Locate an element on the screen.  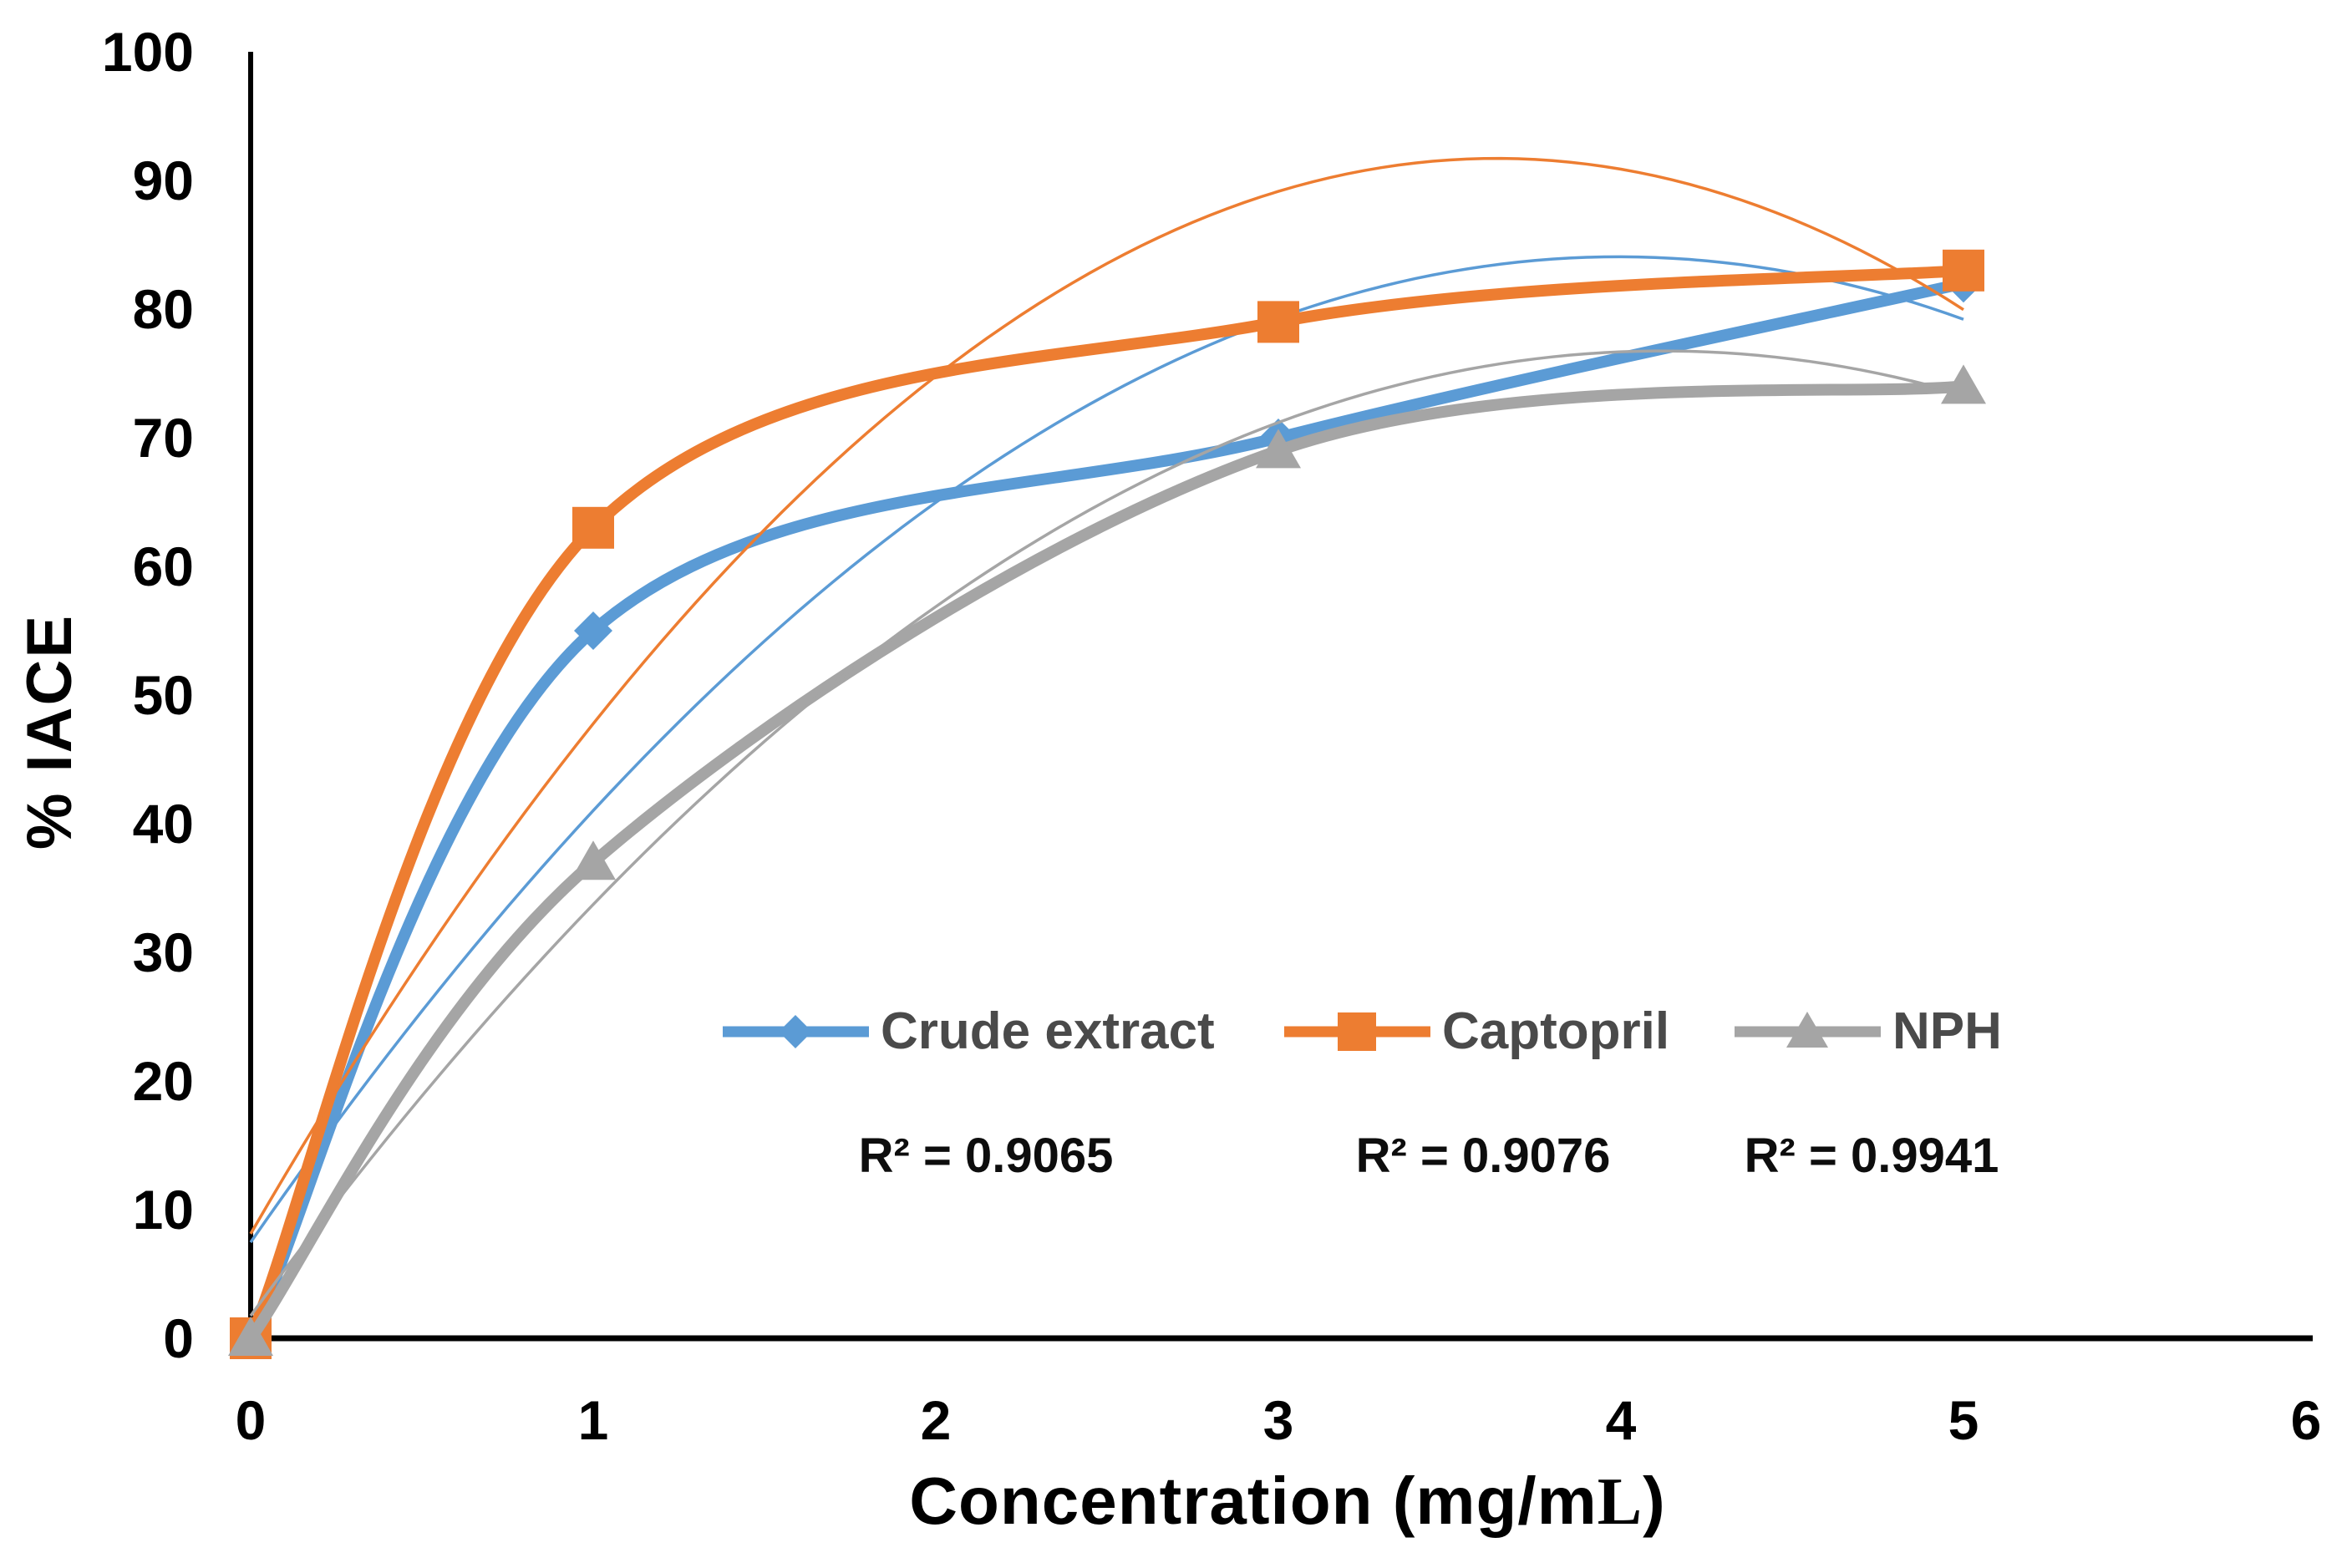
y-tick-label-40: 40 is located at coordinates (163, 824).